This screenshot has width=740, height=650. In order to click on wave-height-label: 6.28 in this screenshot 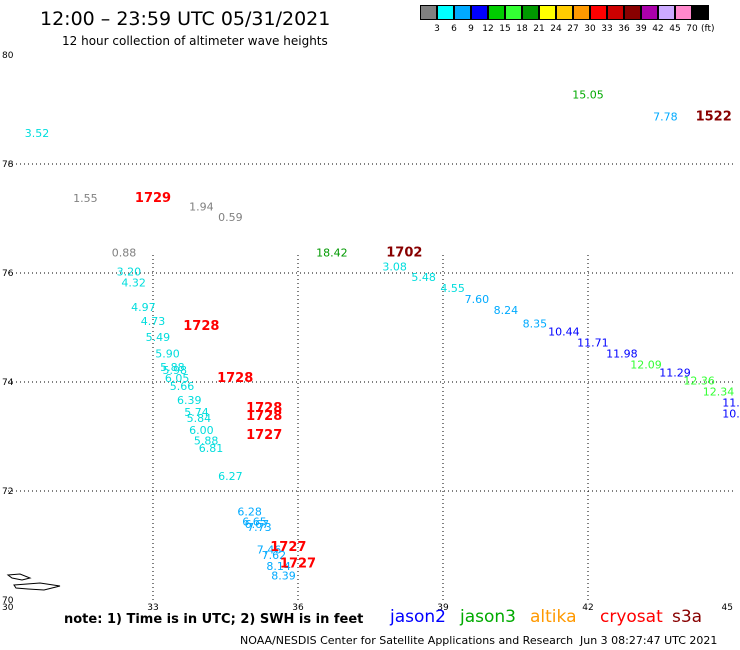, I will do `click(249, 512)`.